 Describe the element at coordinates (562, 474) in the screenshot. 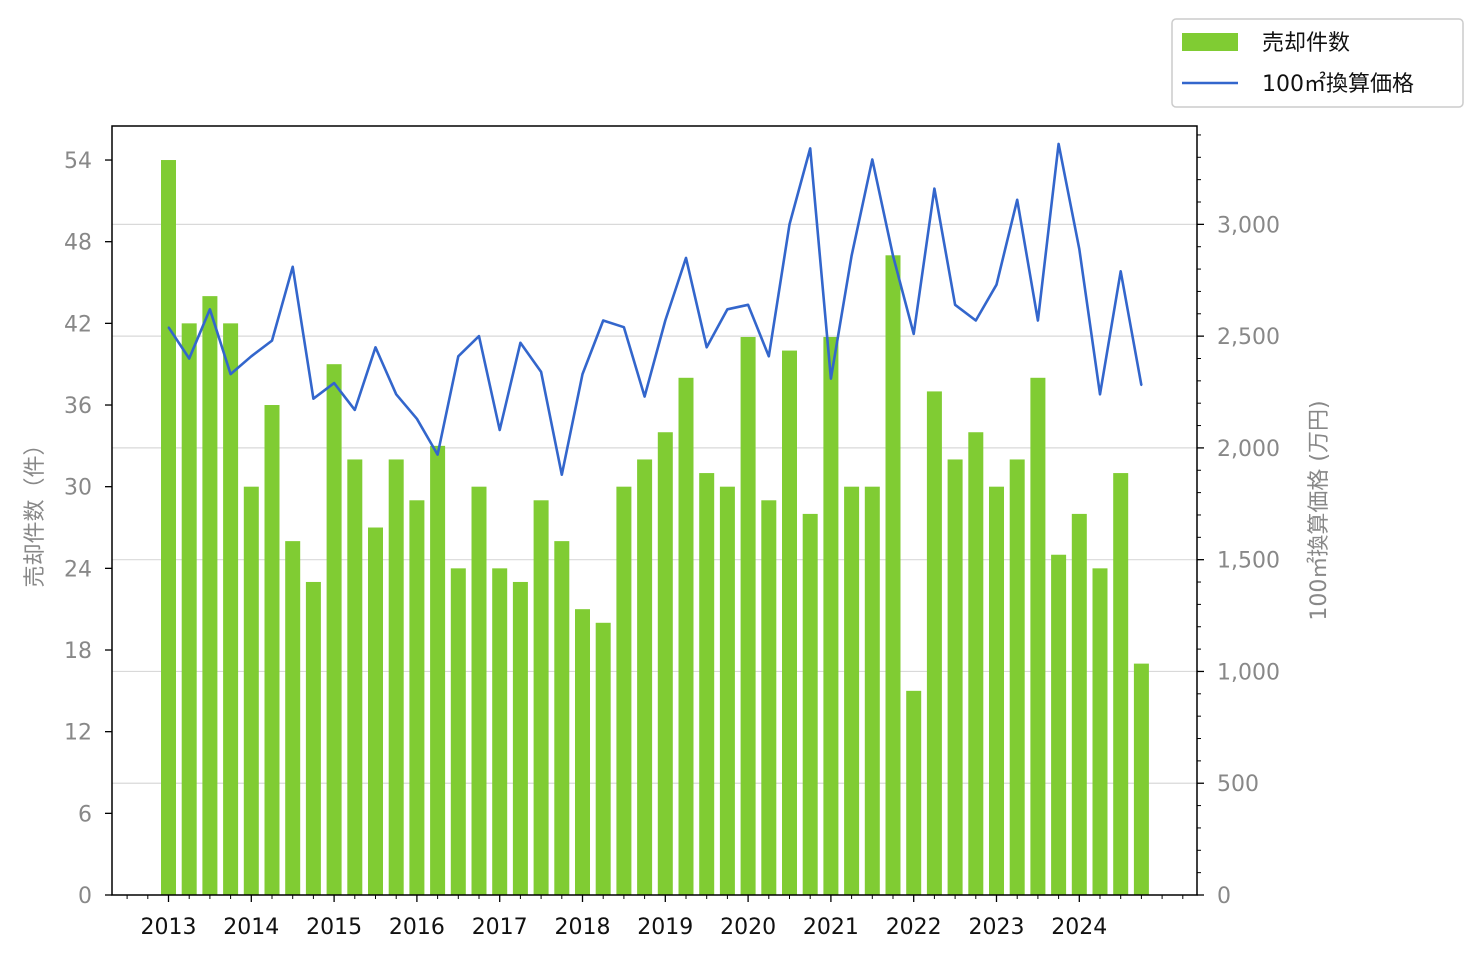

I see `price-point-2017Q4` at that location.